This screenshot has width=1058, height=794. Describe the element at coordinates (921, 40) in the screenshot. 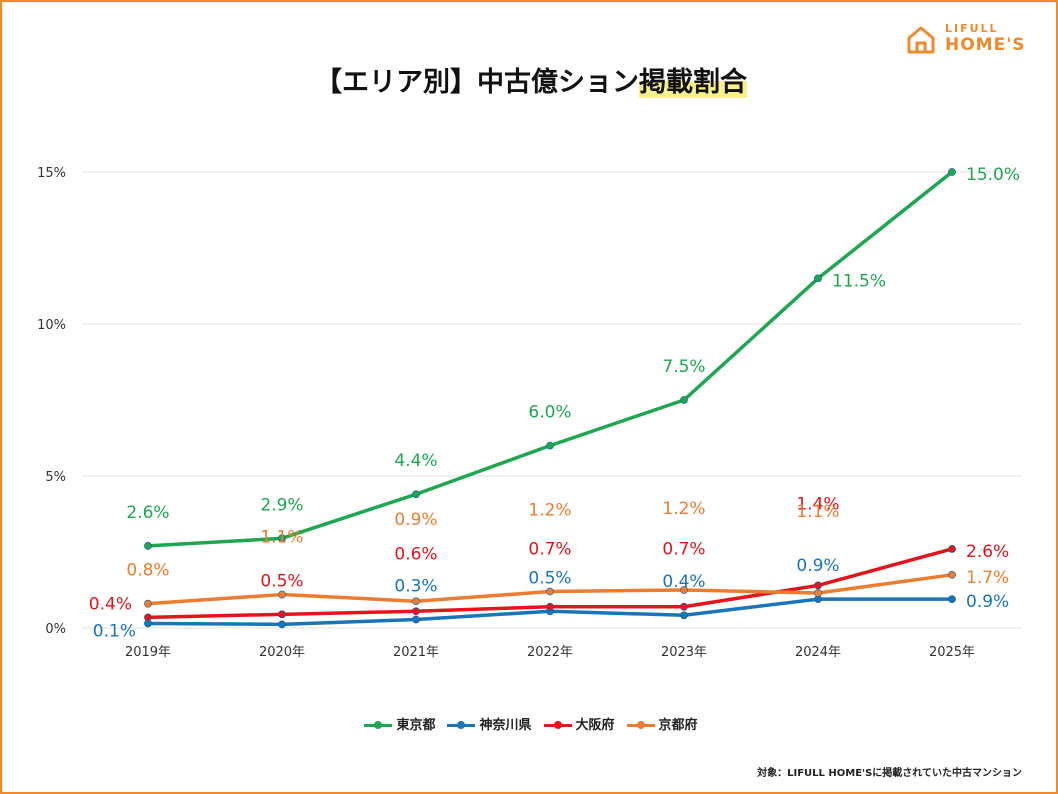

I see `house-icon` at that location.